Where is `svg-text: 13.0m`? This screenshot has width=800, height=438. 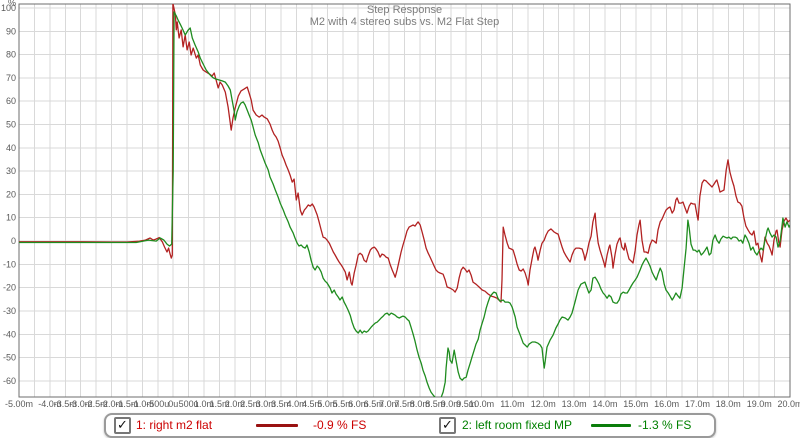 svg-text: 13.0m is located at coordinates (574, 404).